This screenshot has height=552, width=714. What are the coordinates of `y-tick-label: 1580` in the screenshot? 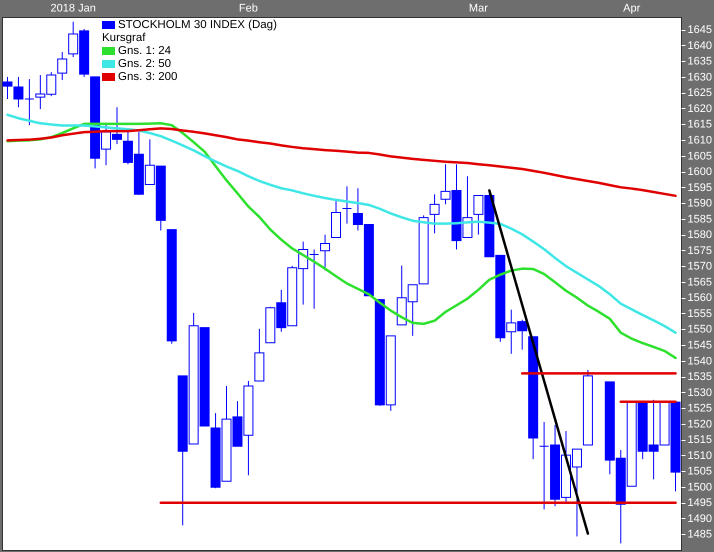 It's located at (700, 235).